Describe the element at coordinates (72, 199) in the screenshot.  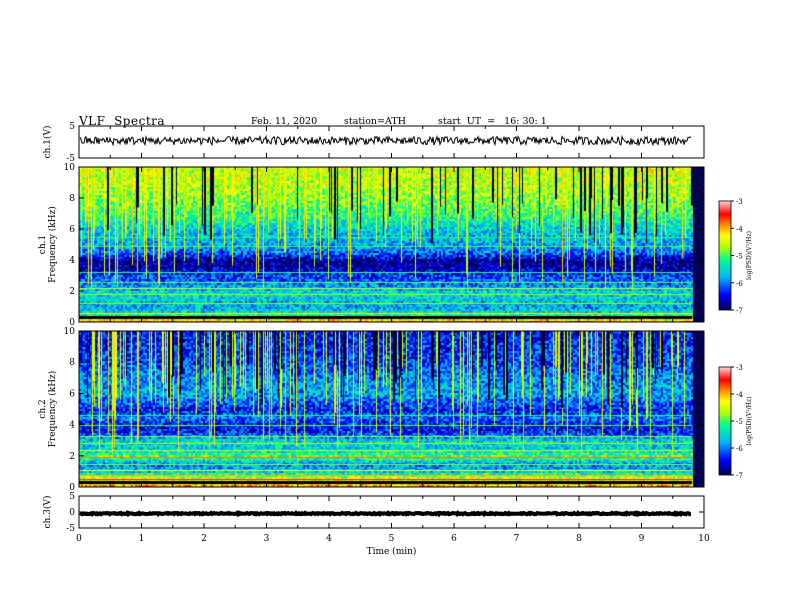
I see `ch1-freq-y-tick-label: 8` at that location.